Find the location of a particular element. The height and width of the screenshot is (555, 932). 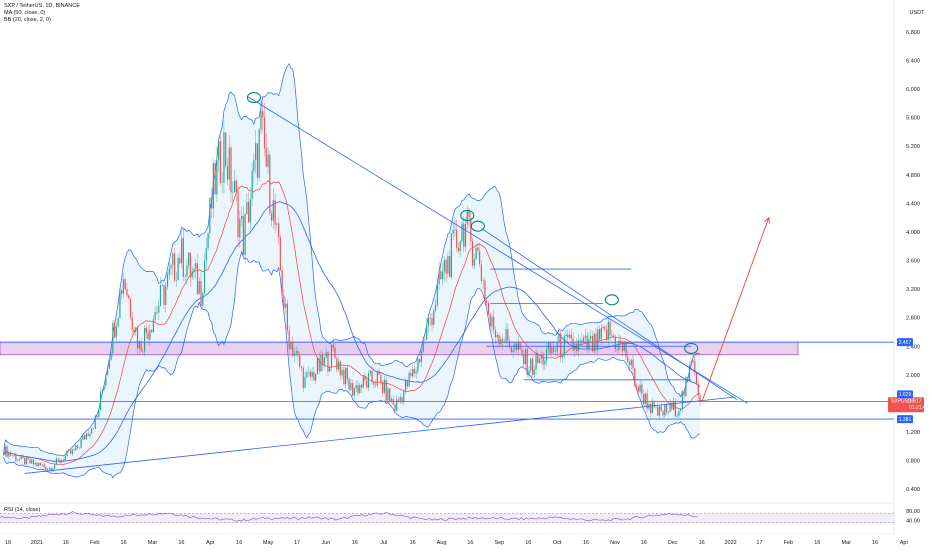

price-tick-label: 2.800 is located at coordinates (913, 319).